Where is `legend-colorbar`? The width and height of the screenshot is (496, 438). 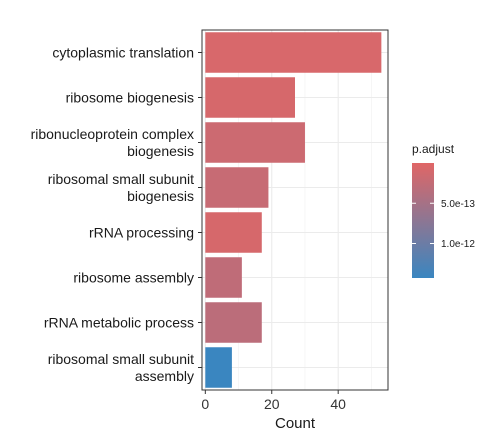 legend-colorbar is located at coordinates (423, 220).